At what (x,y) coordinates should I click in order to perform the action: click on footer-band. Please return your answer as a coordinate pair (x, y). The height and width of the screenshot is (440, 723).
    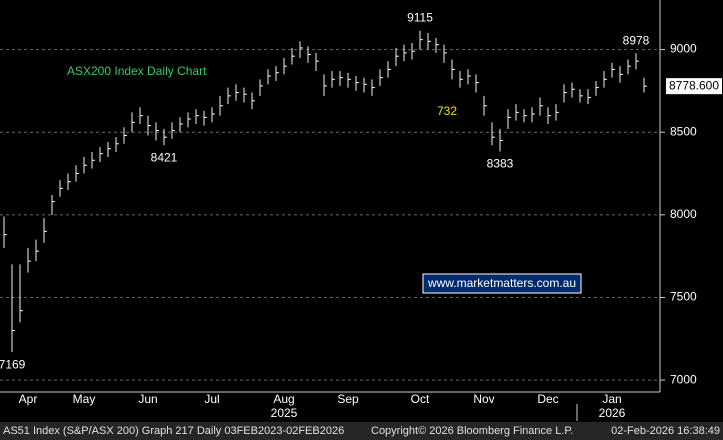
    Looking at the image, I should click on (361, 431).